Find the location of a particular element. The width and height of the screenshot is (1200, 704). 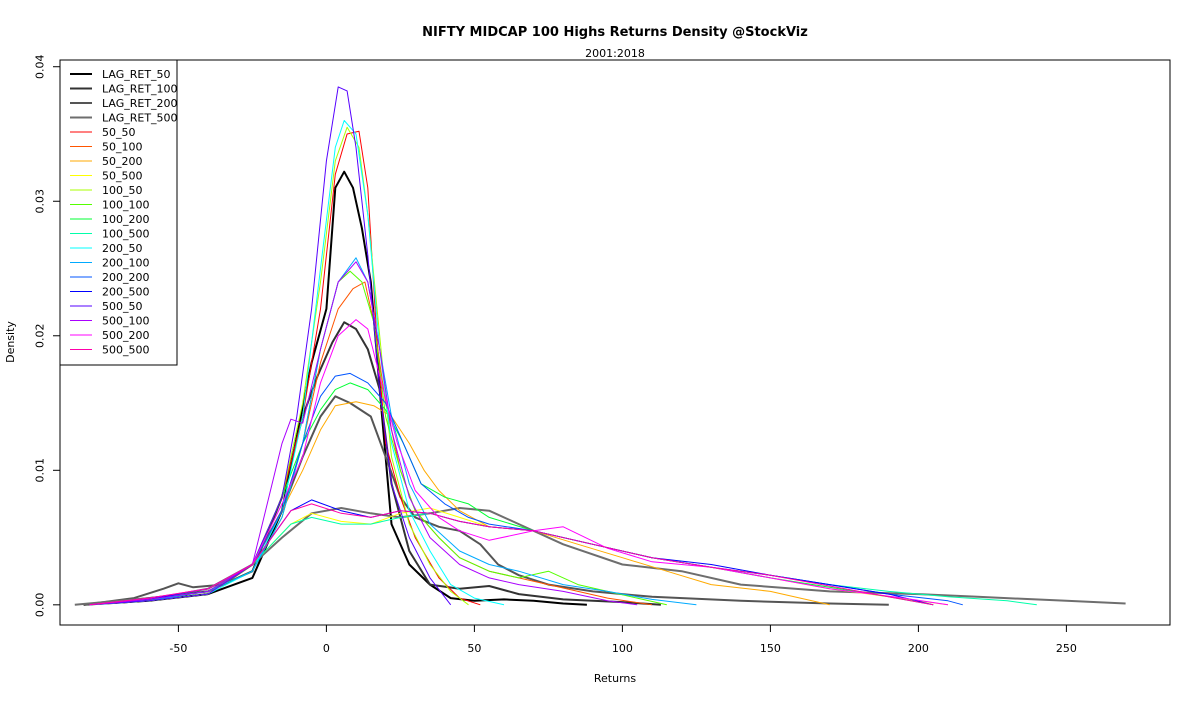

legend-label: 200_200 is located at coordinates (126, 277).